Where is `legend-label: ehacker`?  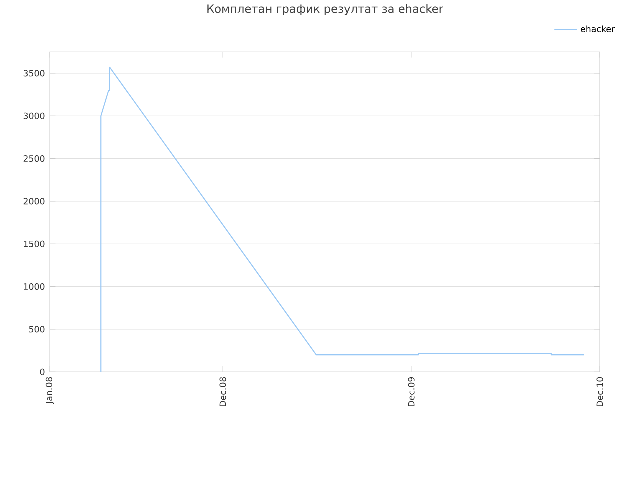 legend-label: ehacker is located at coordinates (598, 29).